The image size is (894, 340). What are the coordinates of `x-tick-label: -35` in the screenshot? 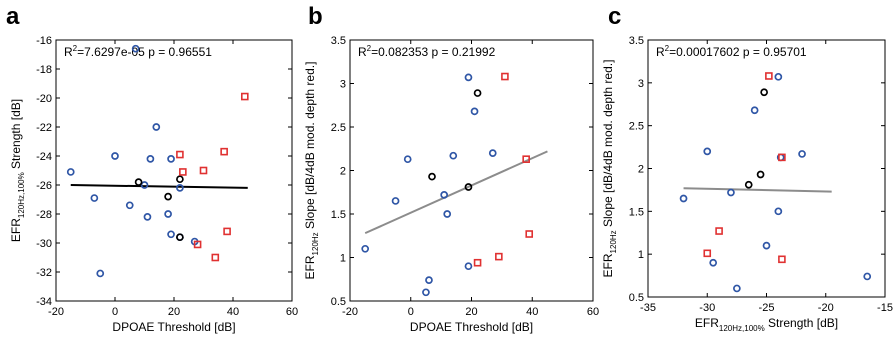 It's located at (648, 308).